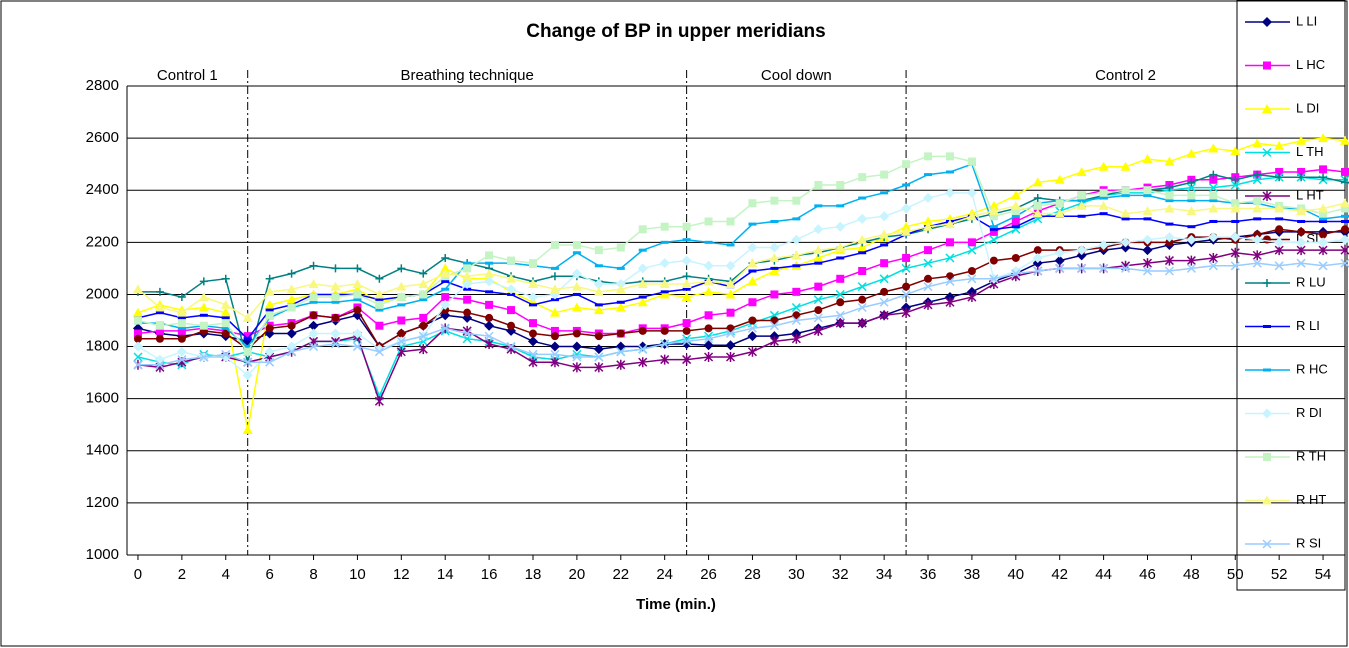 The width and height of the screenshot is (1349, 648). Describe the element at coordinates (102, 450) in the screenshot. I see `y-tick-label: 1400` at that location.